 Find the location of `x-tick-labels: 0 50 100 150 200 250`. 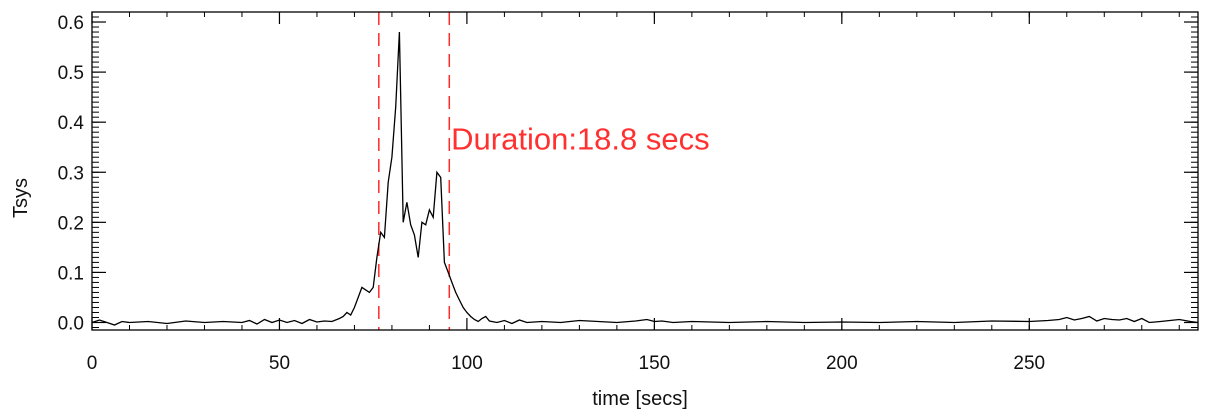

x-tick-labels: 0 50 100 150 200 250 is located at coordinates (566, 363).